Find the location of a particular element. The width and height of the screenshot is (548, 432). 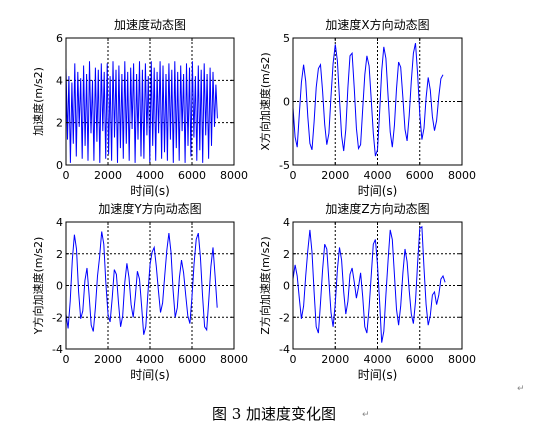

figure-caption: 图 3 加速度变化图 is located at coordinates (274, 414).